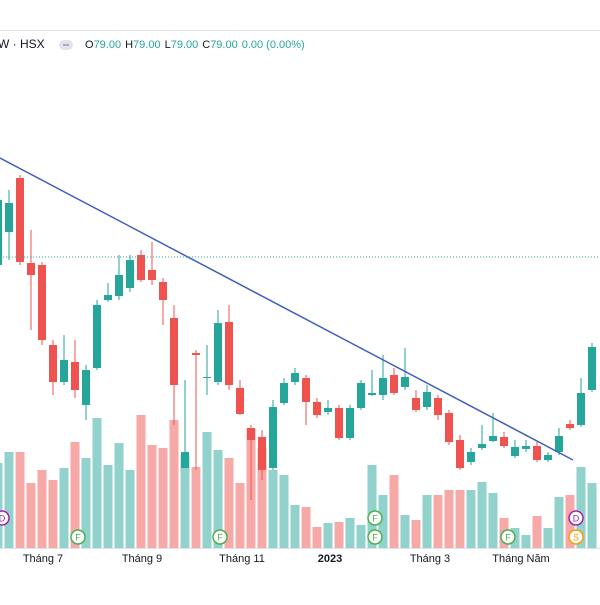 The width and height of the screenshot is (600, 605). Describe the element at coordinates (520, 559) in the screenshot. I see `x-tick-label: Tháng Năm` at that location.